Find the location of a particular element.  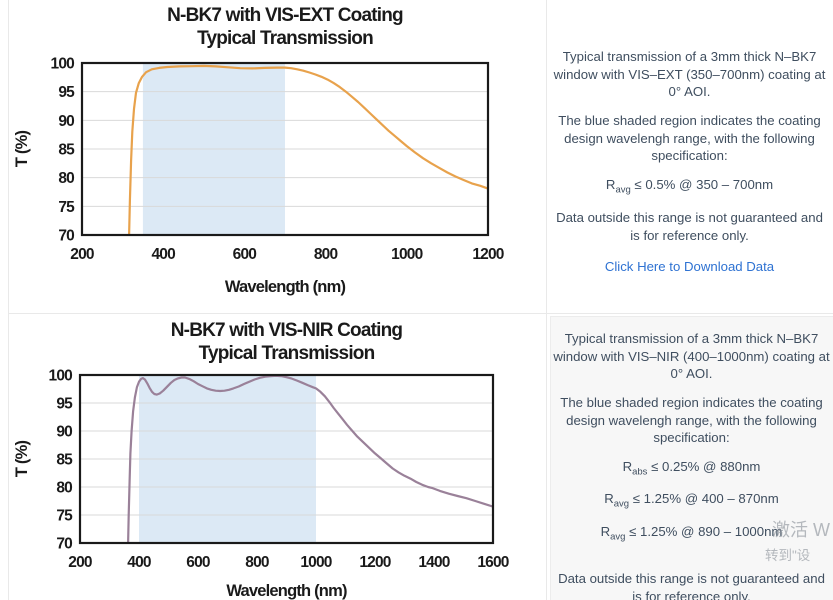

vis-nir-spec-ravg-1: Ravg ≤ 1.25% @ 400 – 870nm is located at coordinates (691, 501).